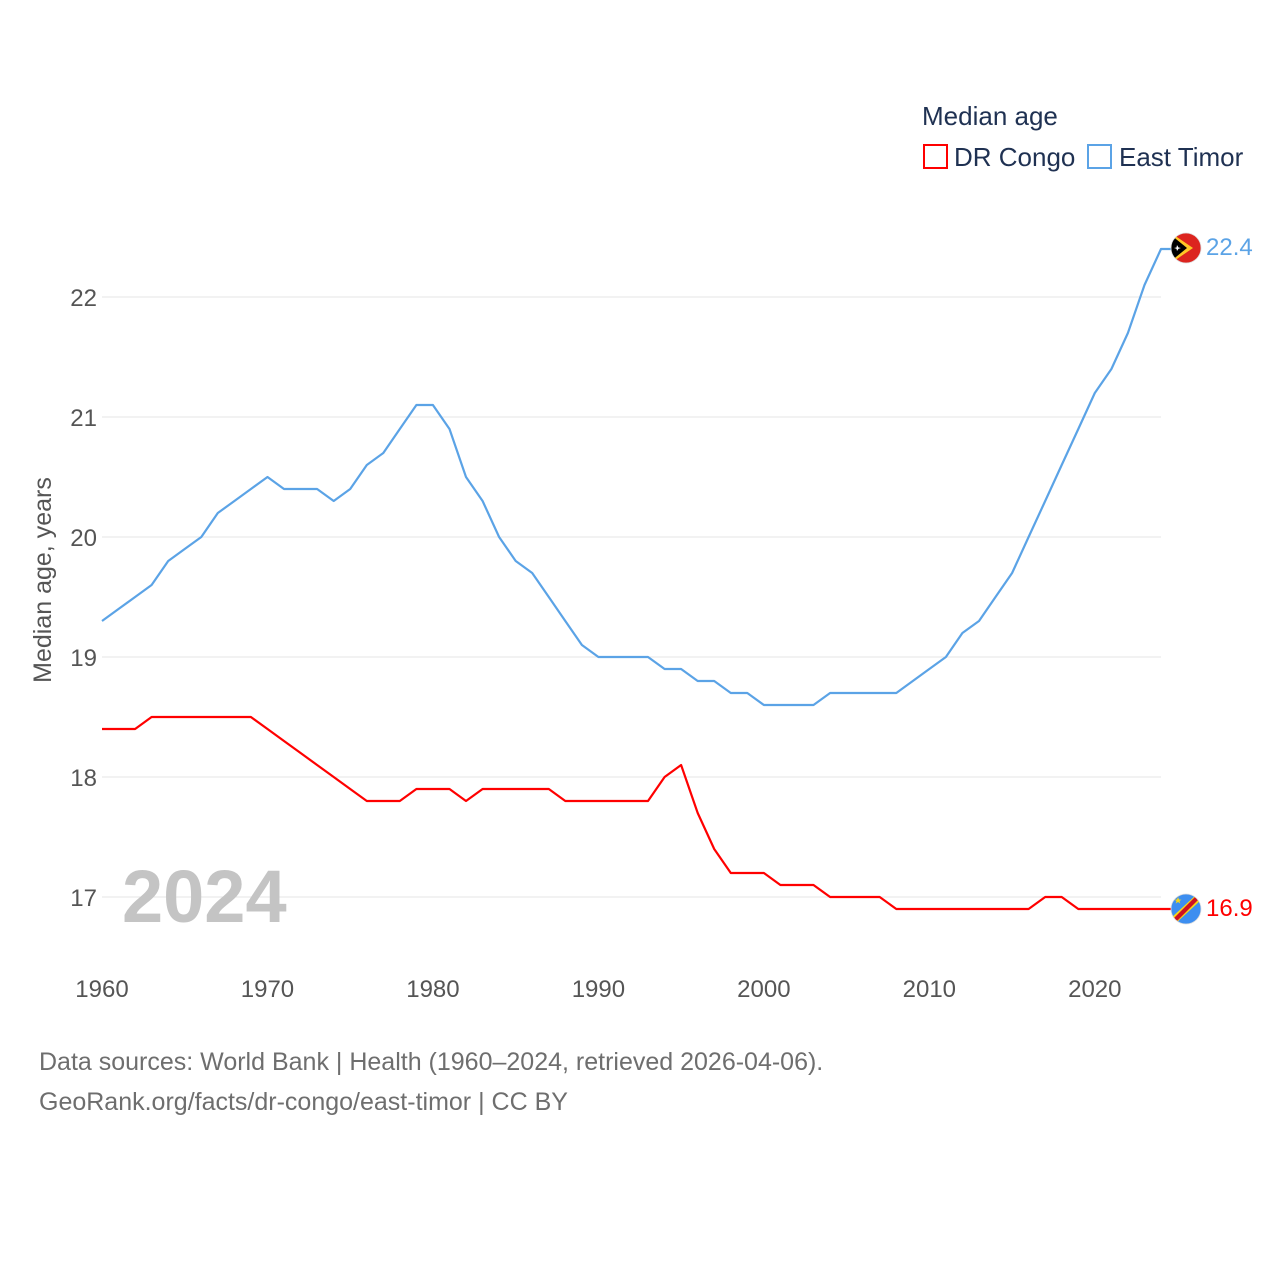 The width and height of the screenshot is (1280, 1280). I want to click on legend-label-east-timor: East Timor, so click(1181, 157).